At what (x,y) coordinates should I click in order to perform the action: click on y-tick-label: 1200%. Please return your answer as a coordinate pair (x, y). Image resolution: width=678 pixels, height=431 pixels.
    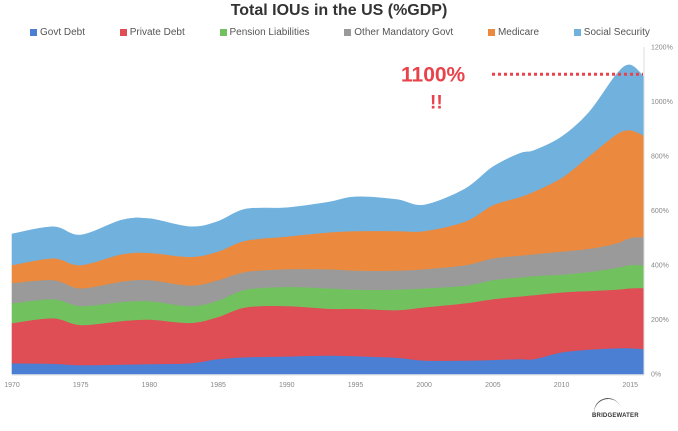
    Looking at the image, I should click on (662, 48).